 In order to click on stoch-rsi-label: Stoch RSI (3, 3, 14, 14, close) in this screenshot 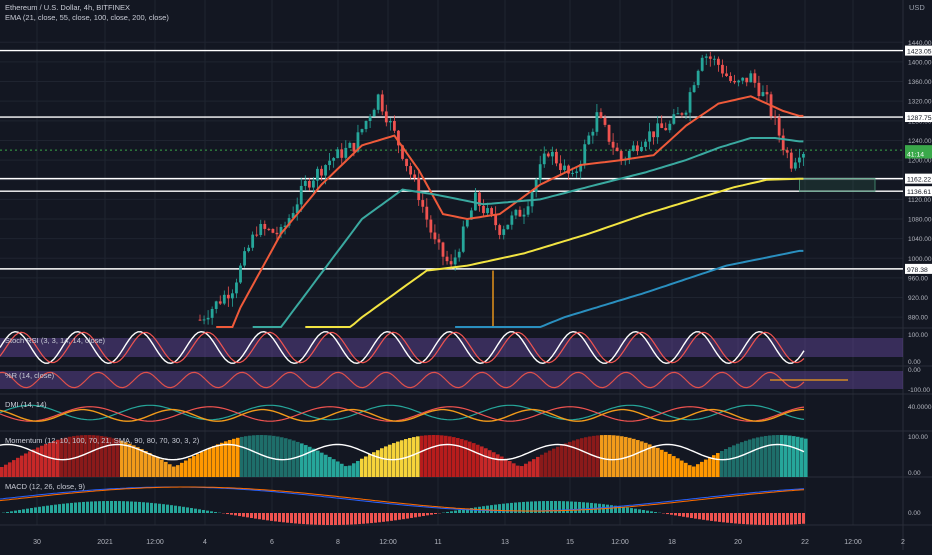, I will do `click(55, 340)`.